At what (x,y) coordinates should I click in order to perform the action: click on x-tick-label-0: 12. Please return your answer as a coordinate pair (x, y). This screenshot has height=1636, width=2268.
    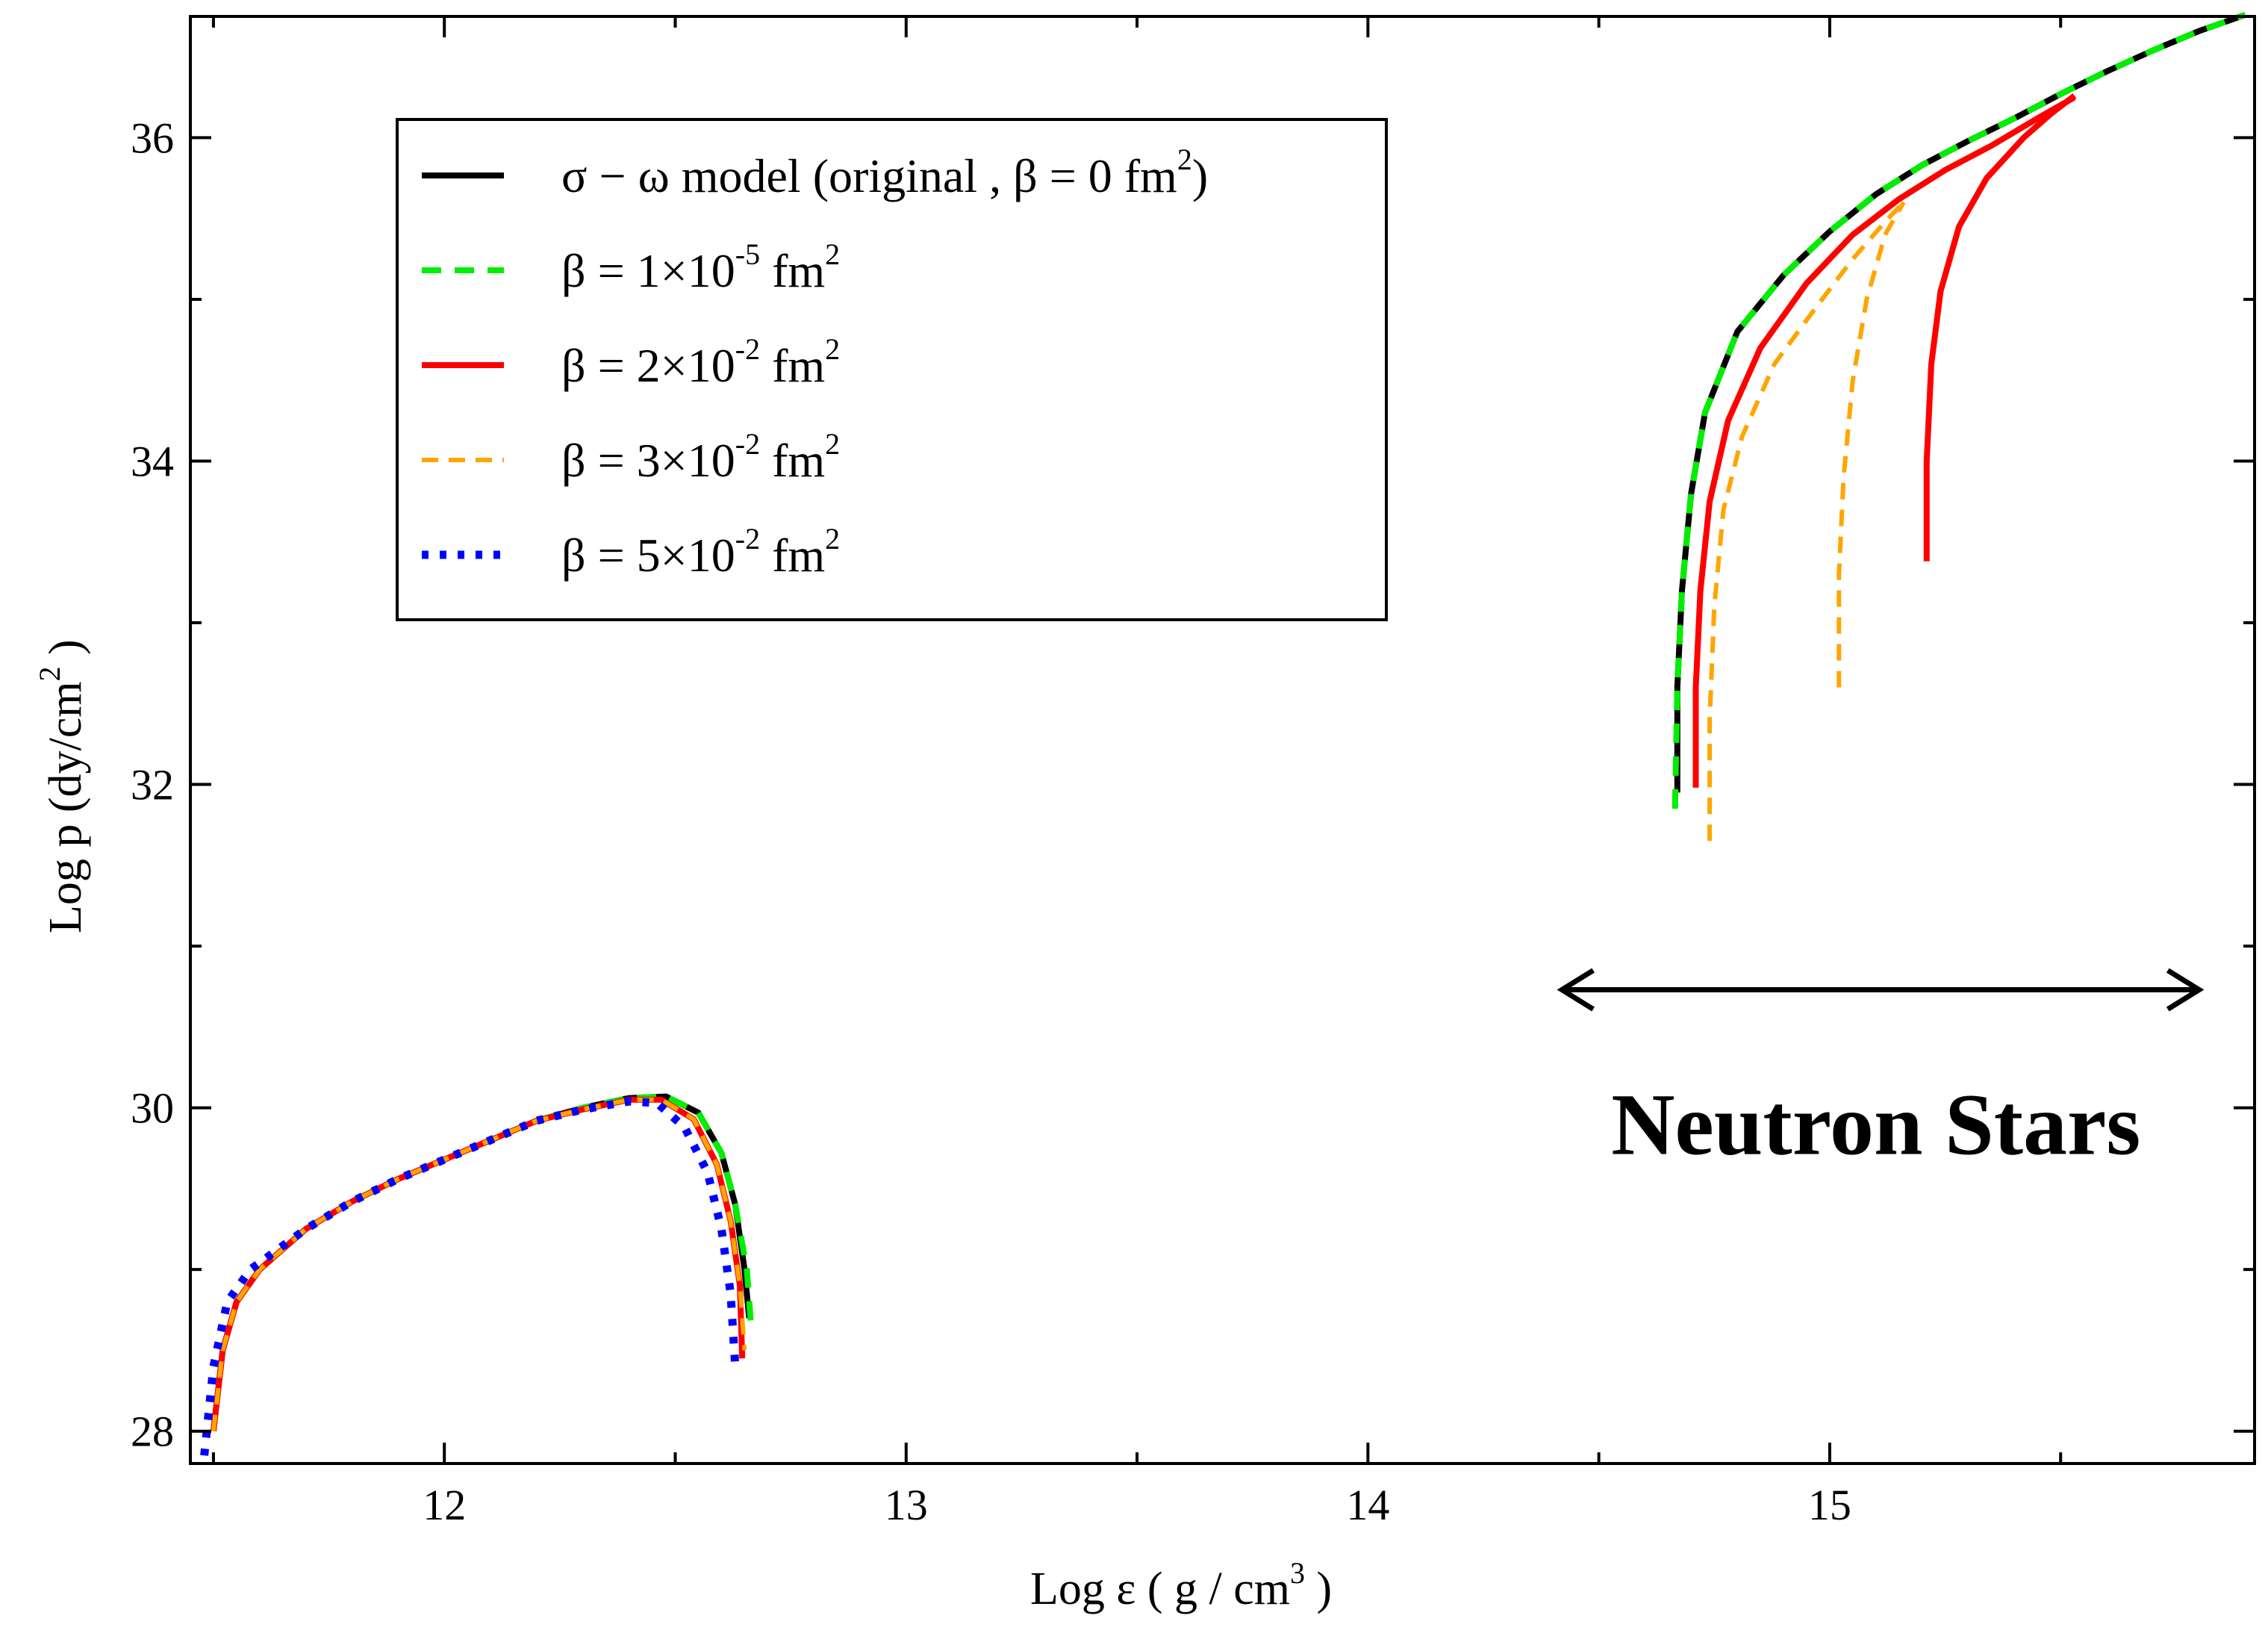
    Looking at the image, I should click on (444, 1505).